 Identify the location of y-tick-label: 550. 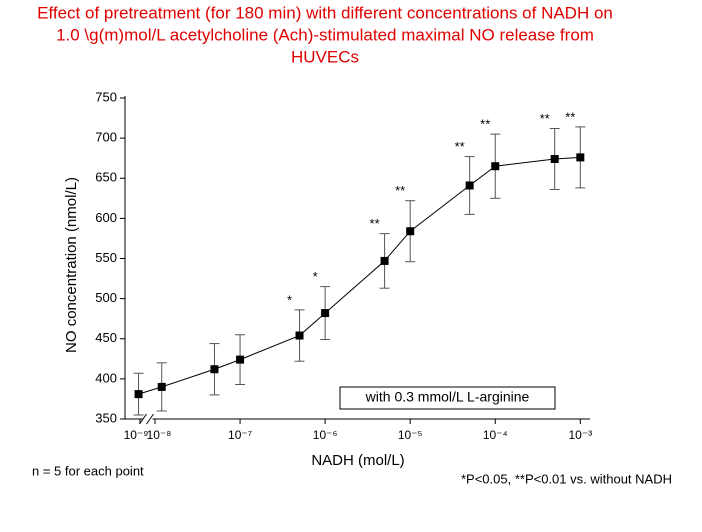
(106, 257).